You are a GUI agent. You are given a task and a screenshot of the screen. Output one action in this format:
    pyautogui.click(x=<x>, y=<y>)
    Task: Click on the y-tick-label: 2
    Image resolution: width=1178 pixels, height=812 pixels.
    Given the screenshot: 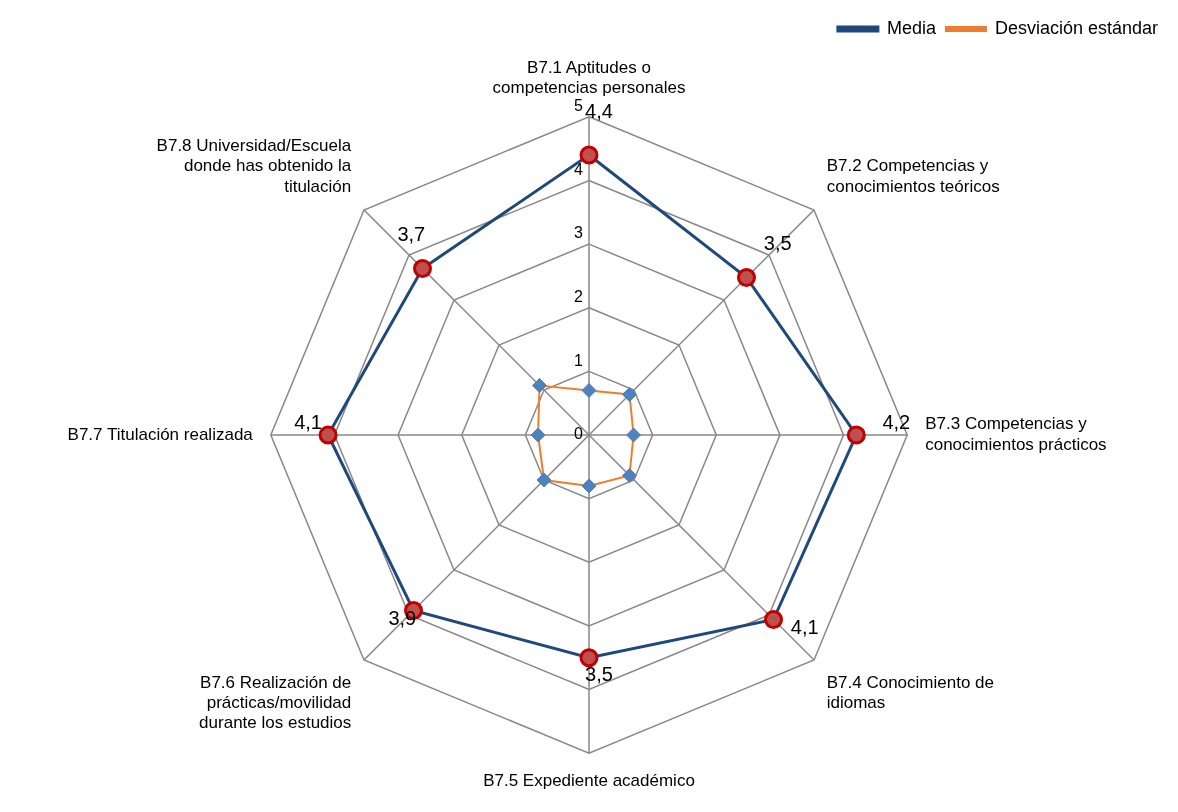 What is the action you would take?
    pyautogui.click(x=579, y=297)
    